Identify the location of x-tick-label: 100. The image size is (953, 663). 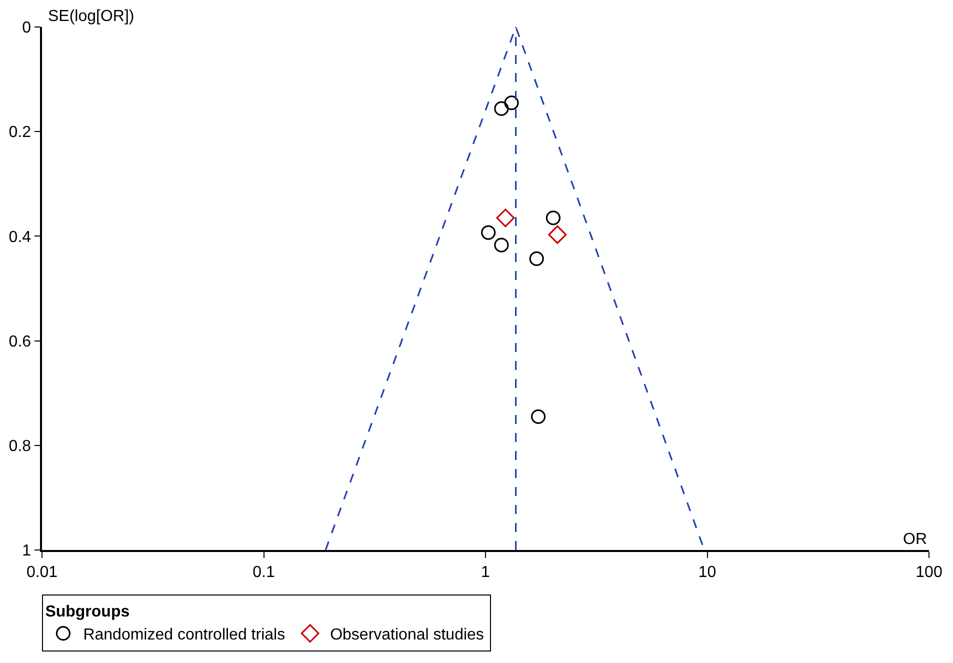
(929, 572).